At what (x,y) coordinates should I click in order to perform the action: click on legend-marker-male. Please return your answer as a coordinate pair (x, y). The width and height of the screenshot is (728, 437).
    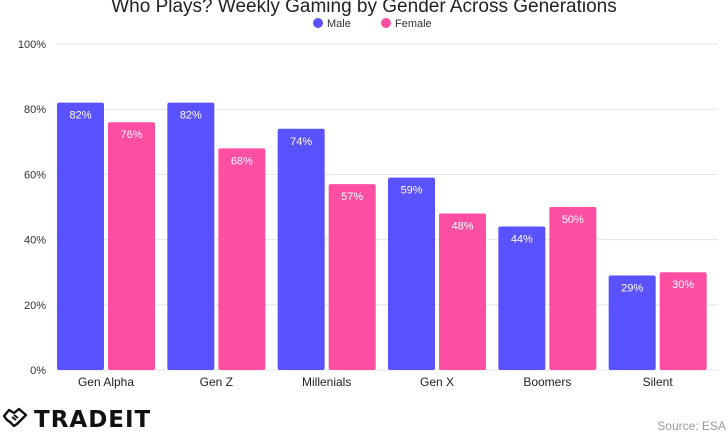
    Looking at the image, I should click on (318, 23).